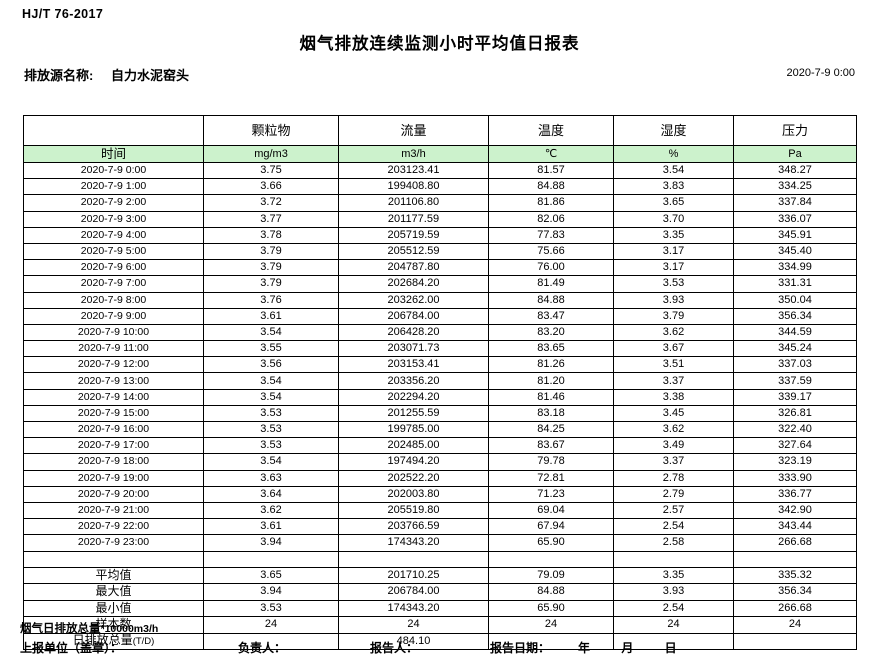  I want to click on cell-flow: 199408.80, so click(413, 187).